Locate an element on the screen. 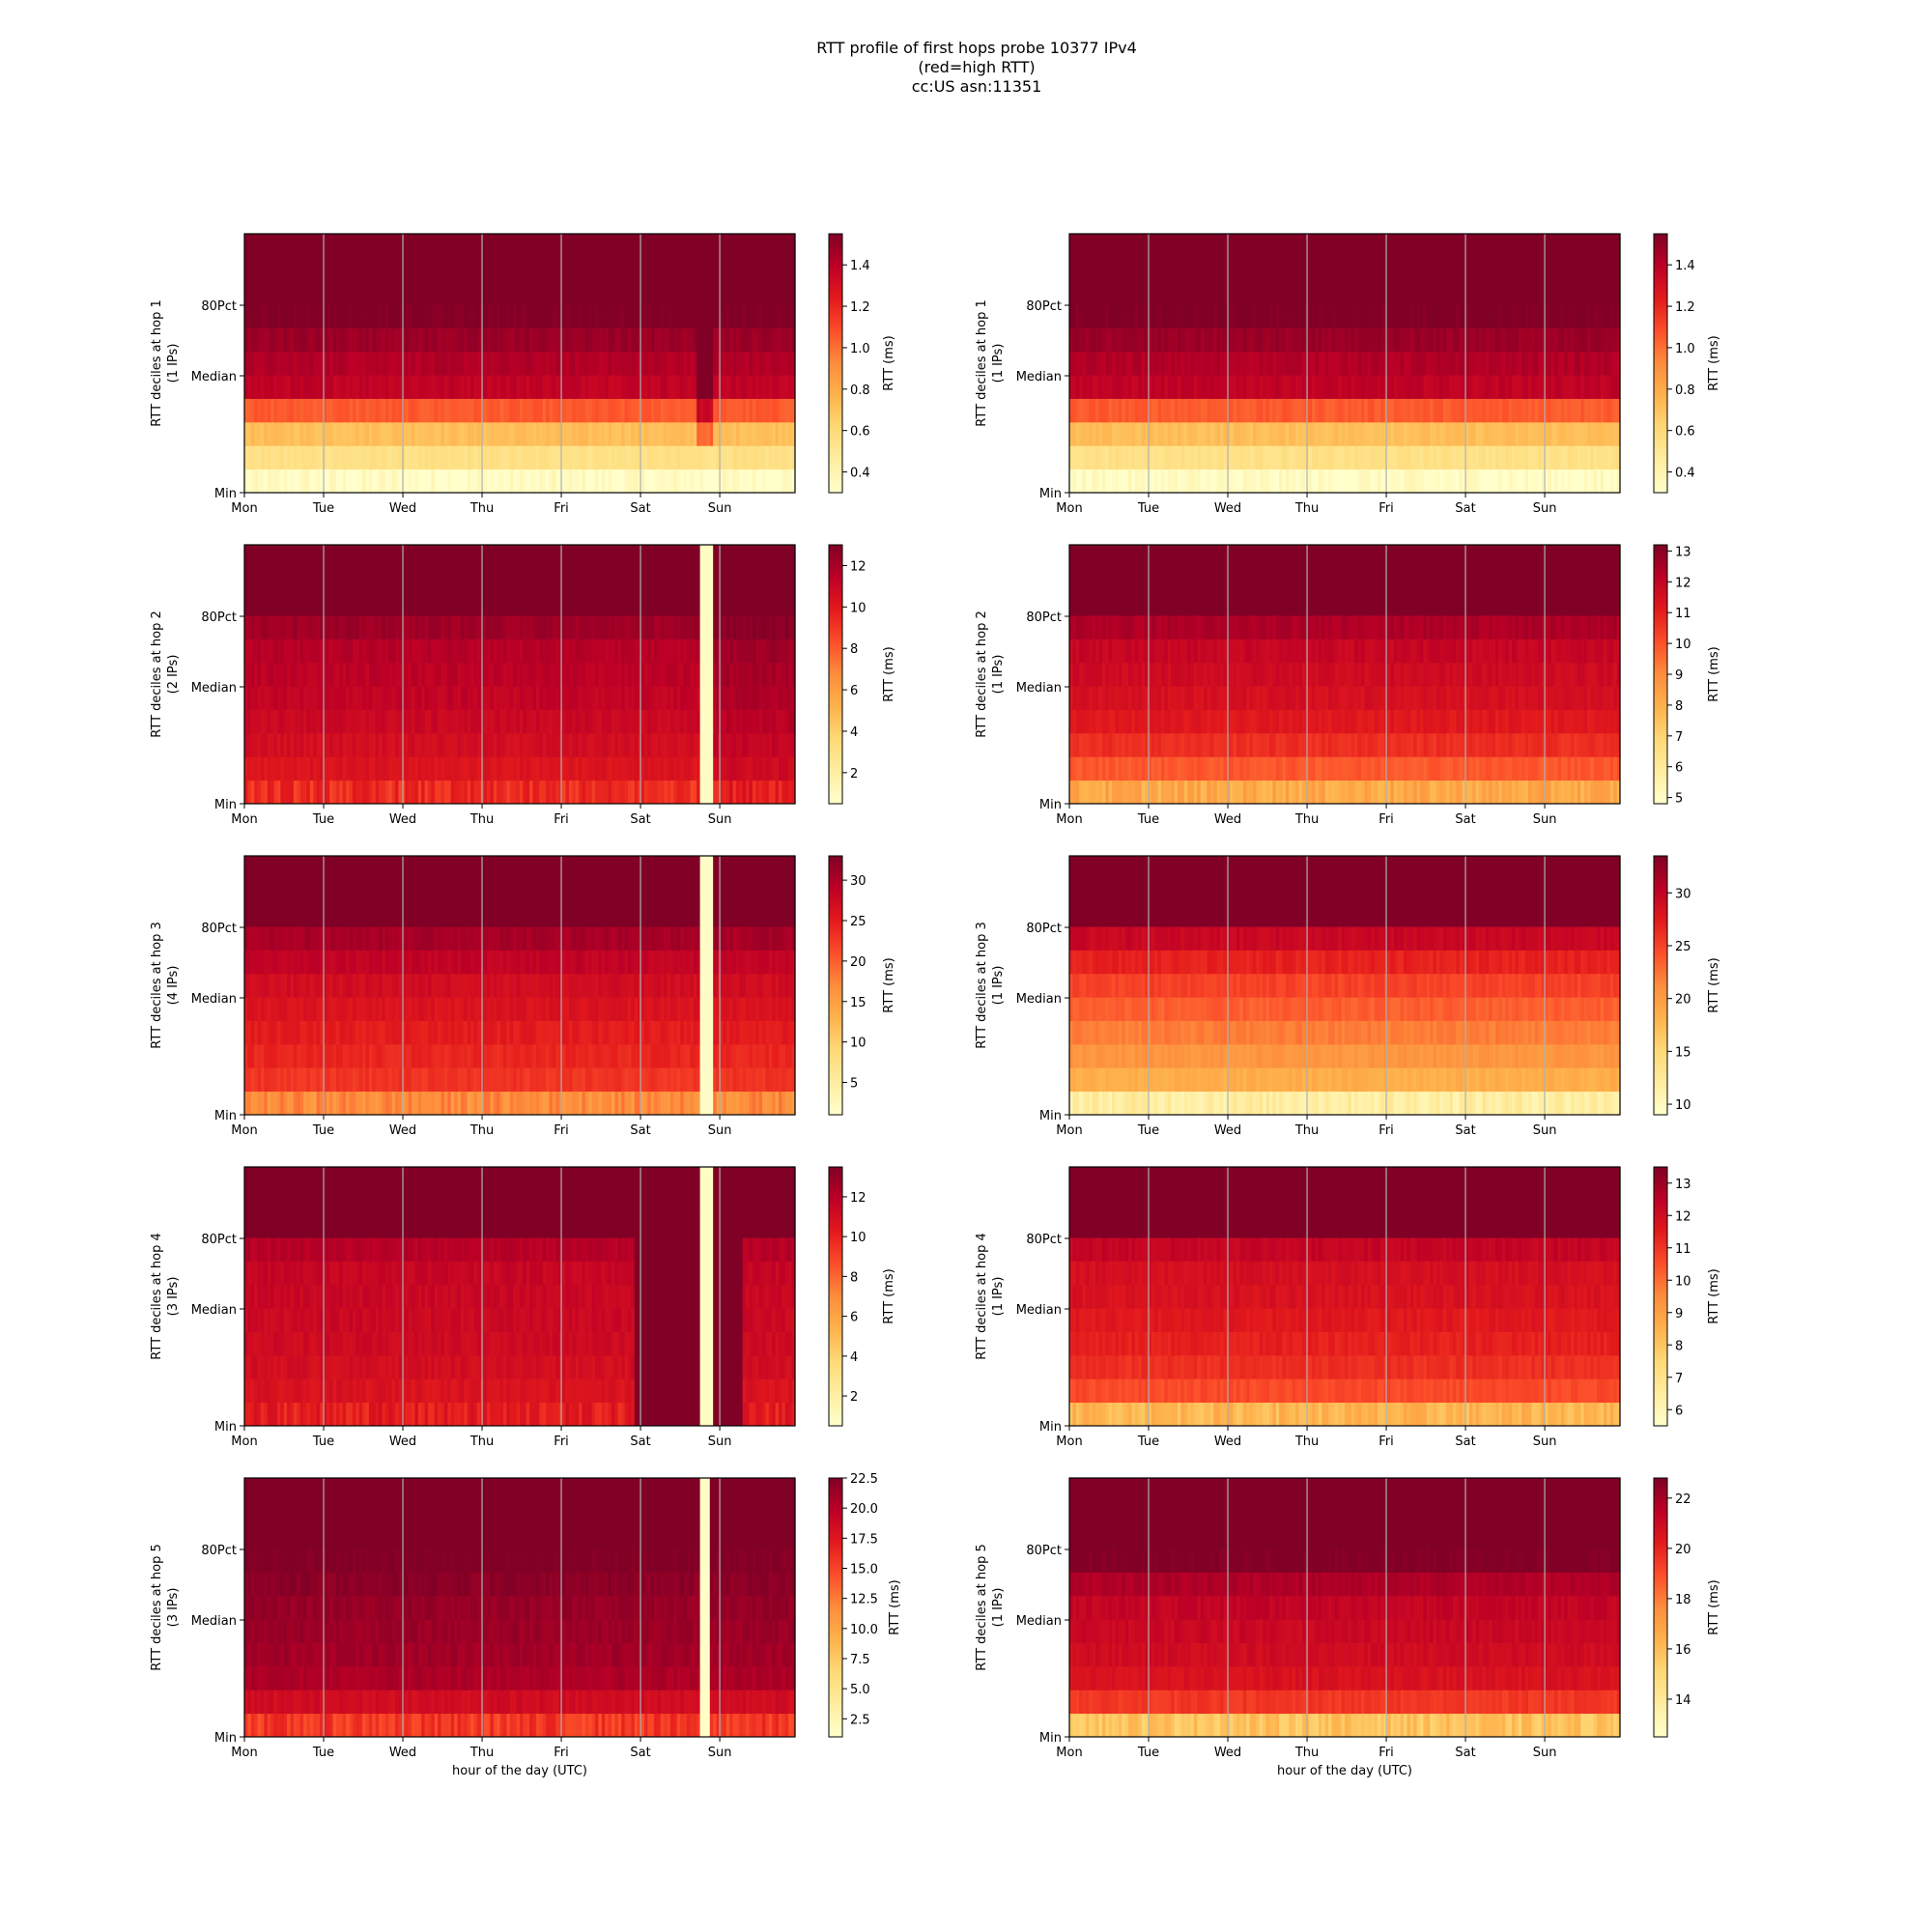  title-line-2: (red=high RTT) is located at coordinates (976, 67).